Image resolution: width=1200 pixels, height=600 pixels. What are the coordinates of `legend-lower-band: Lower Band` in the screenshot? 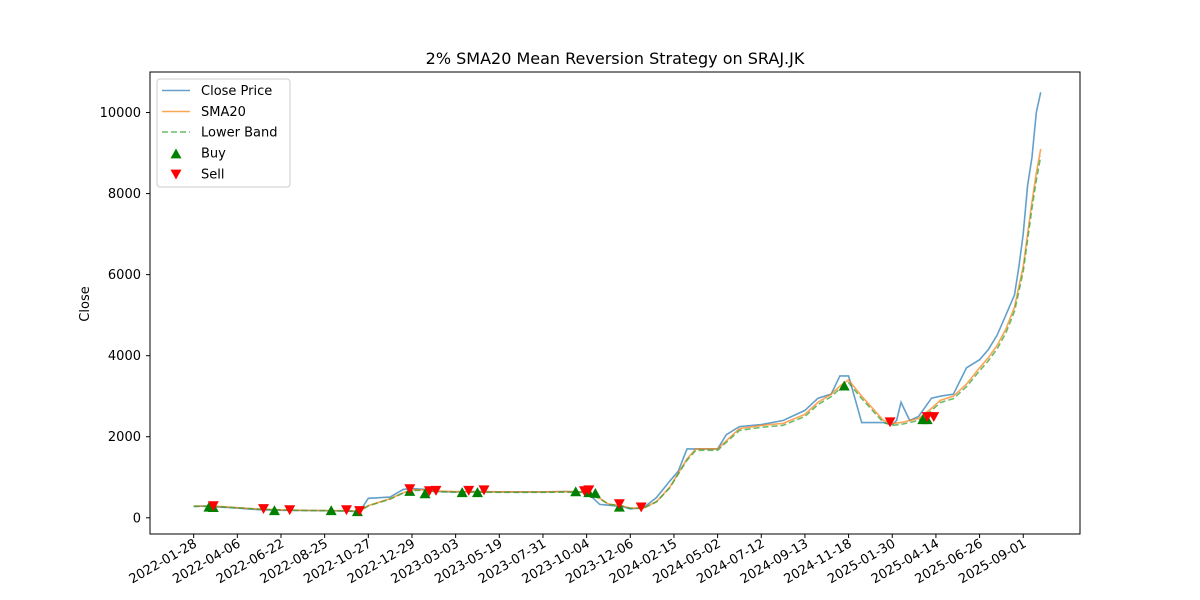 It's located at (219, 133).